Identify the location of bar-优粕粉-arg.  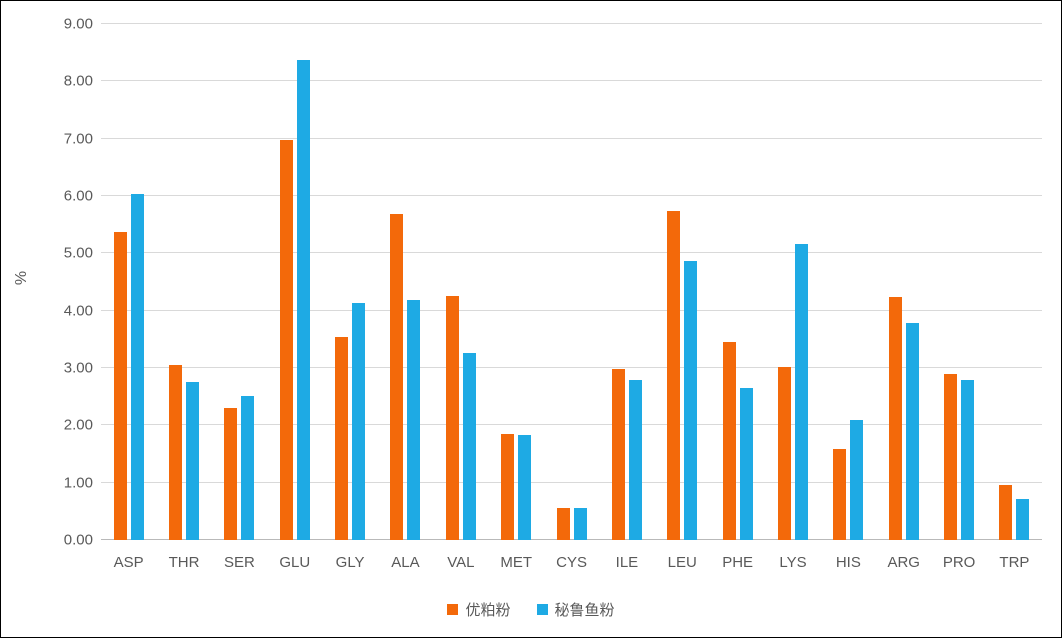
(895, 418).